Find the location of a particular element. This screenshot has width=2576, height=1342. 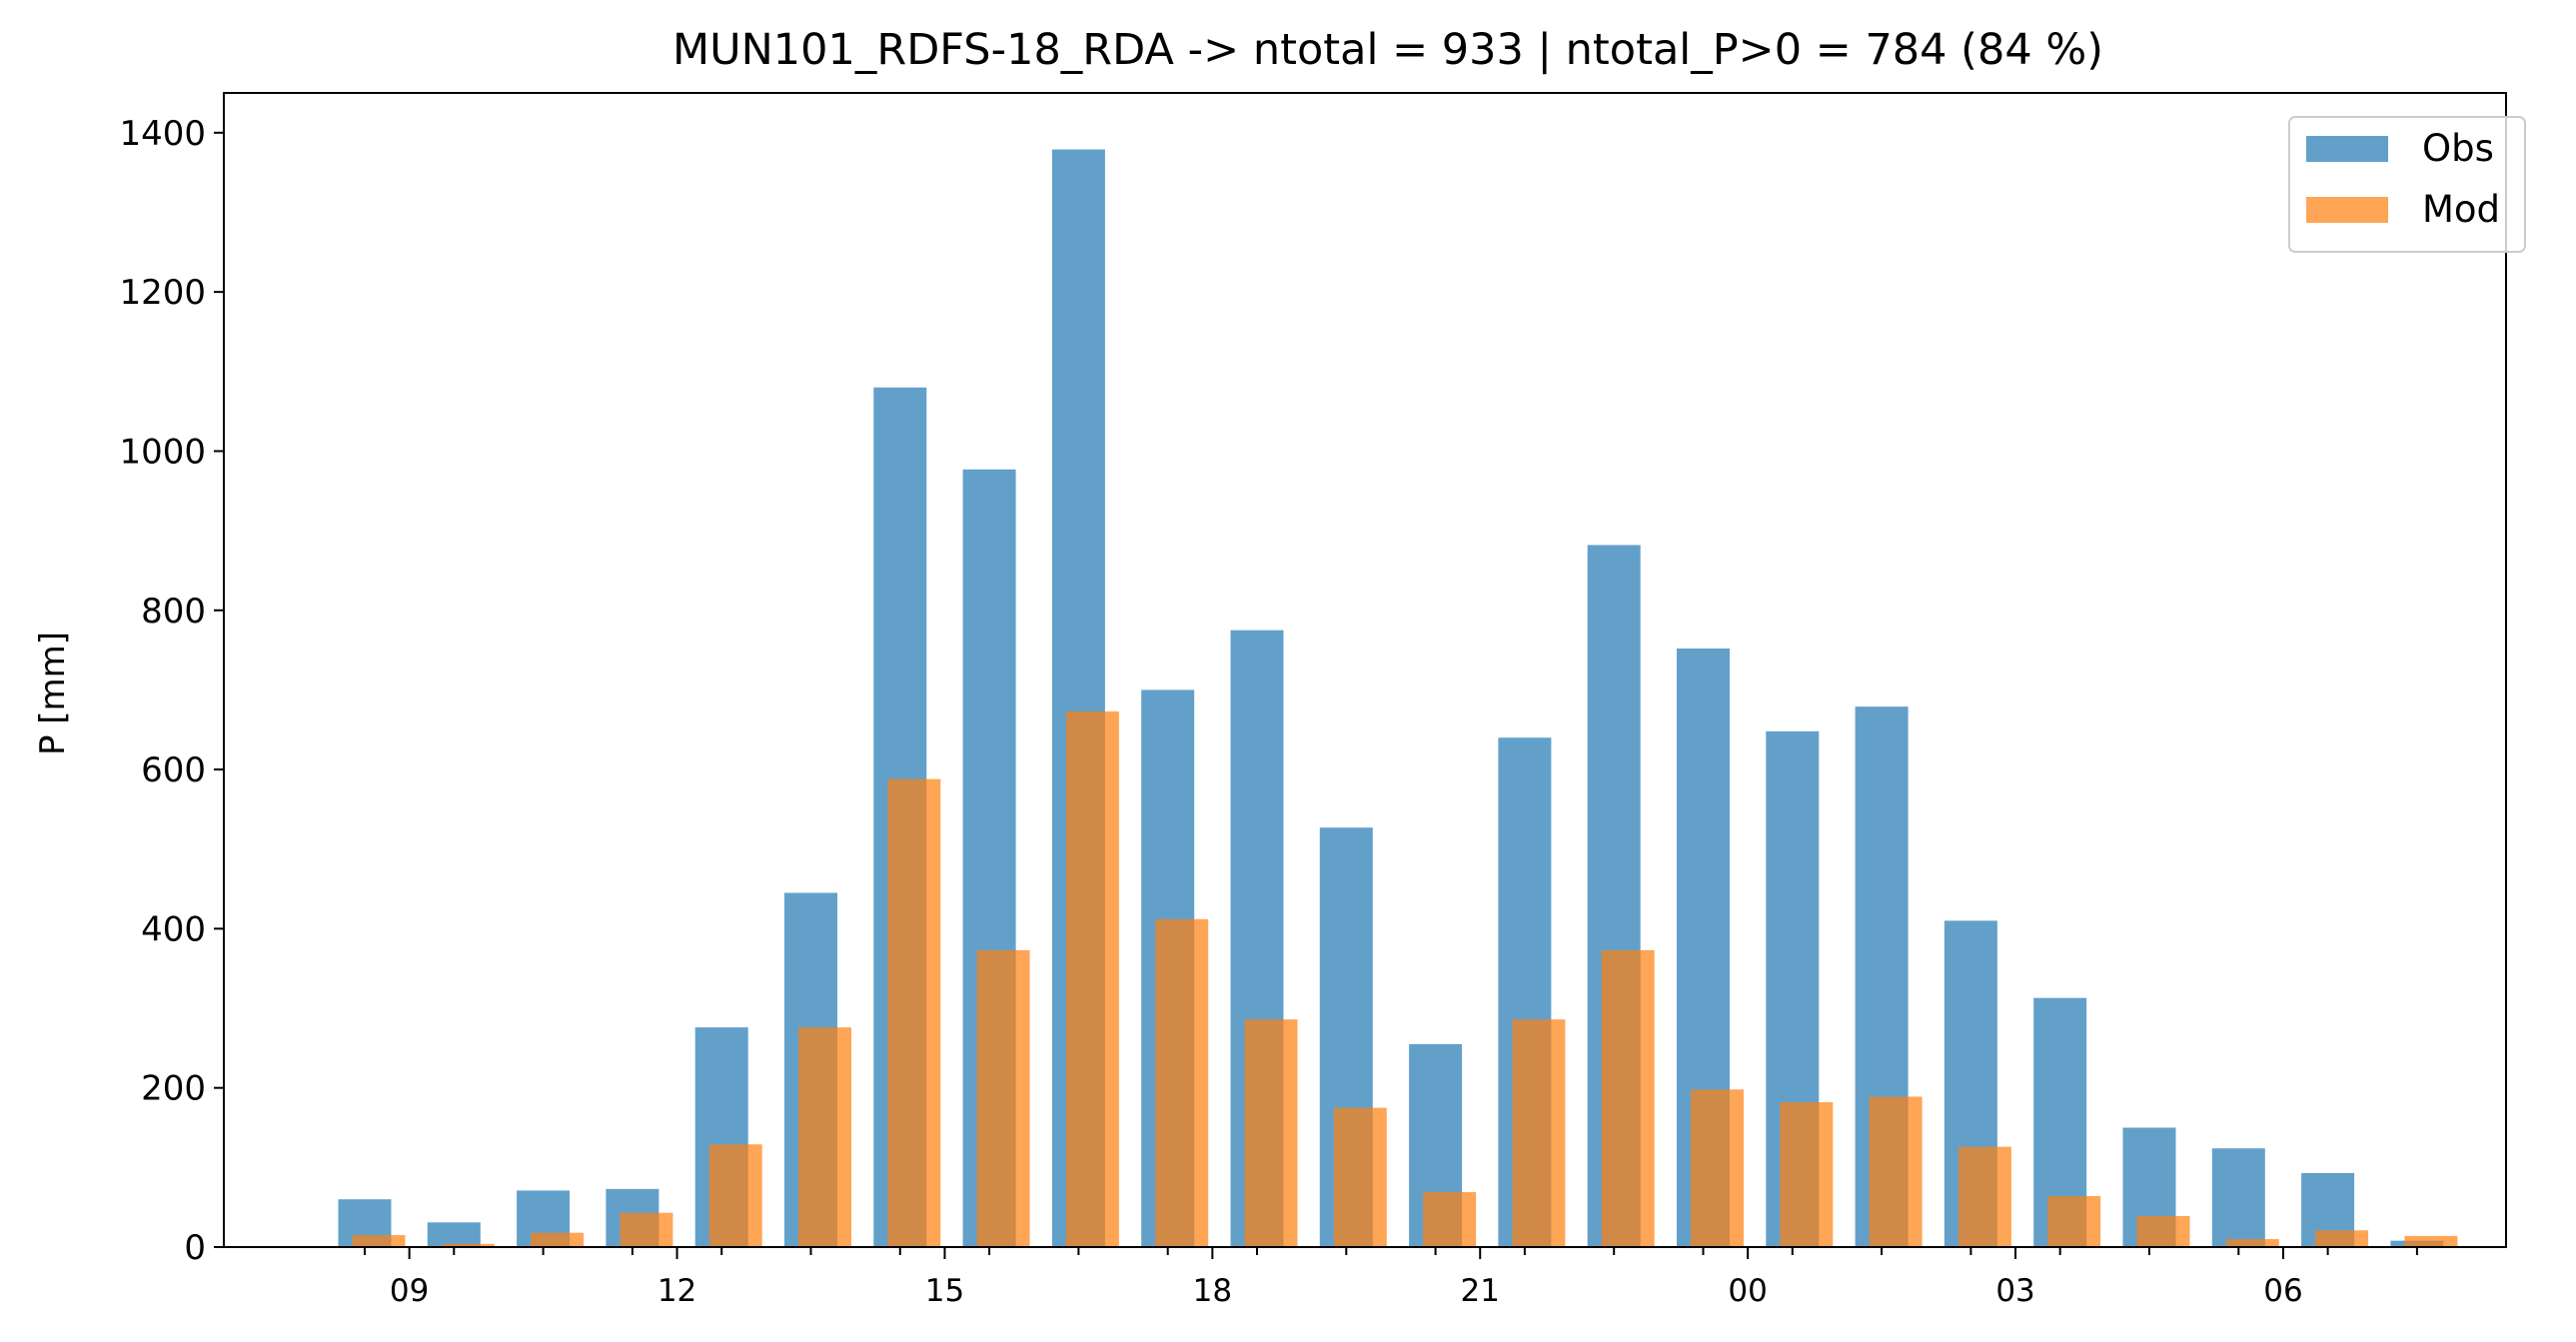

legend-label-mod: Mod is located at coordinates (2461, 209).